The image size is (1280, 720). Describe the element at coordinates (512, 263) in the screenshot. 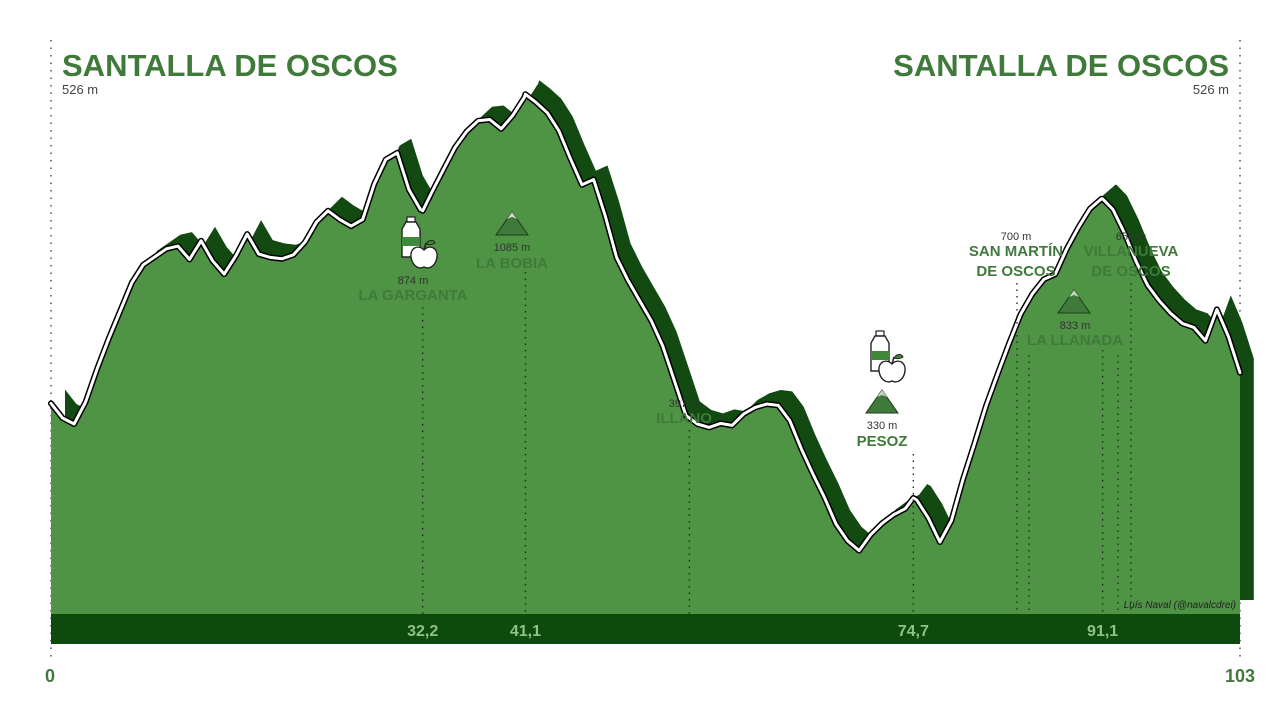

I see `waypoint-name: LA BOBIA` at that location.